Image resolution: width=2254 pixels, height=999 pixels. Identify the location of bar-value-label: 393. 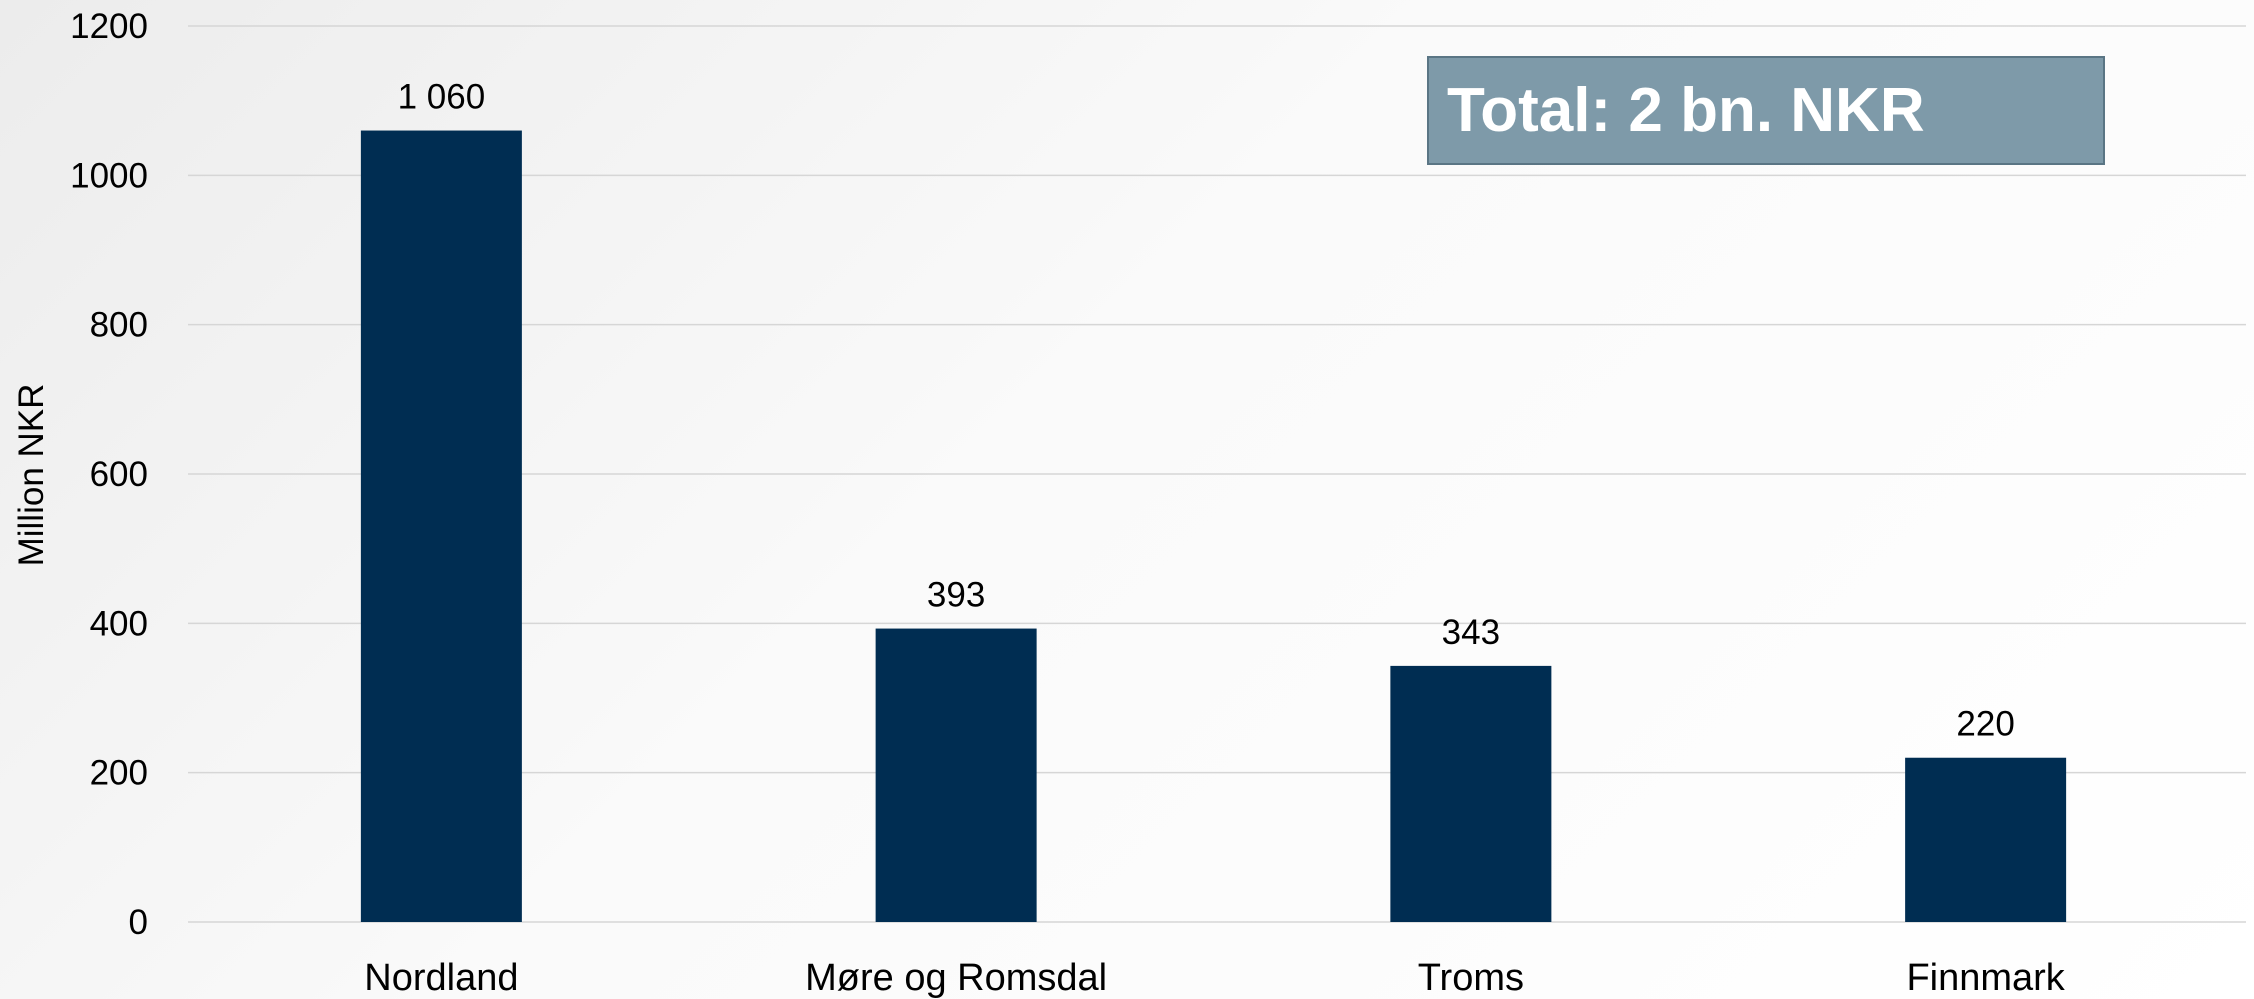
(956, 595).